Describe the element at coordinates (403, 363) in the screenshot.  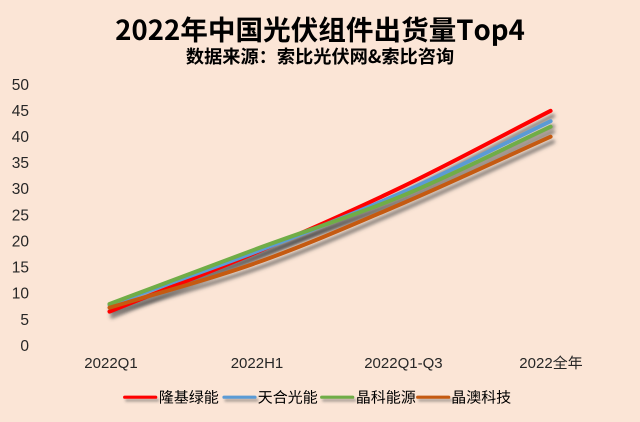
I see `svg-text: 2022Q1-Q3` at that location.